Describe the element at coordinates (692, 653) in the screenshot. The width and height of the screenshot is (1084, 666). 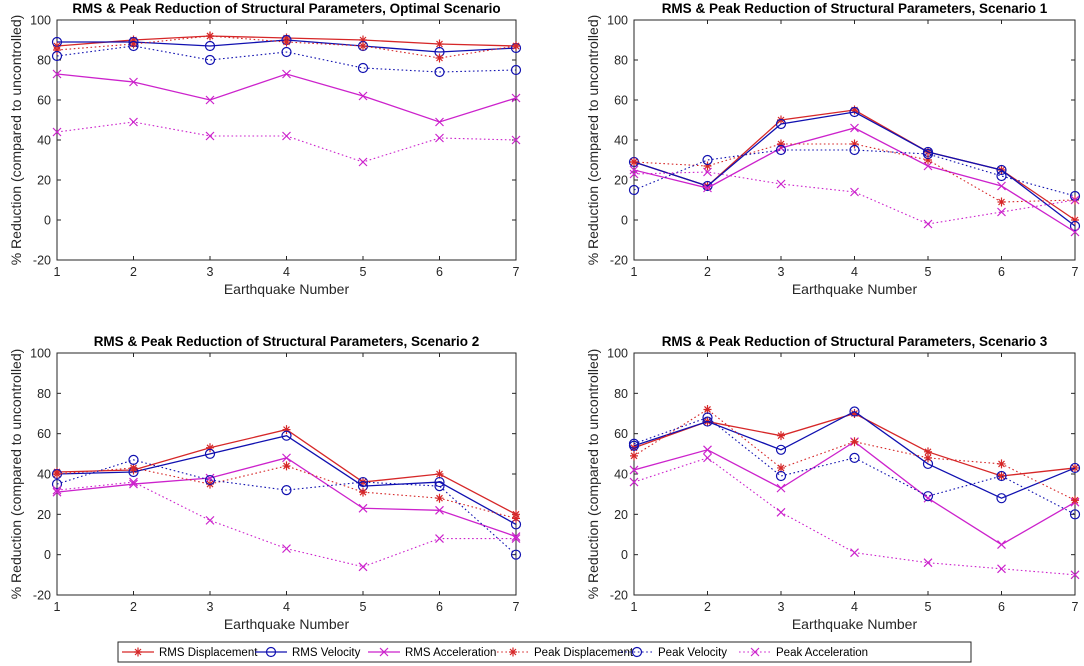
I see `legend-label: Peak Velocity` at that location.